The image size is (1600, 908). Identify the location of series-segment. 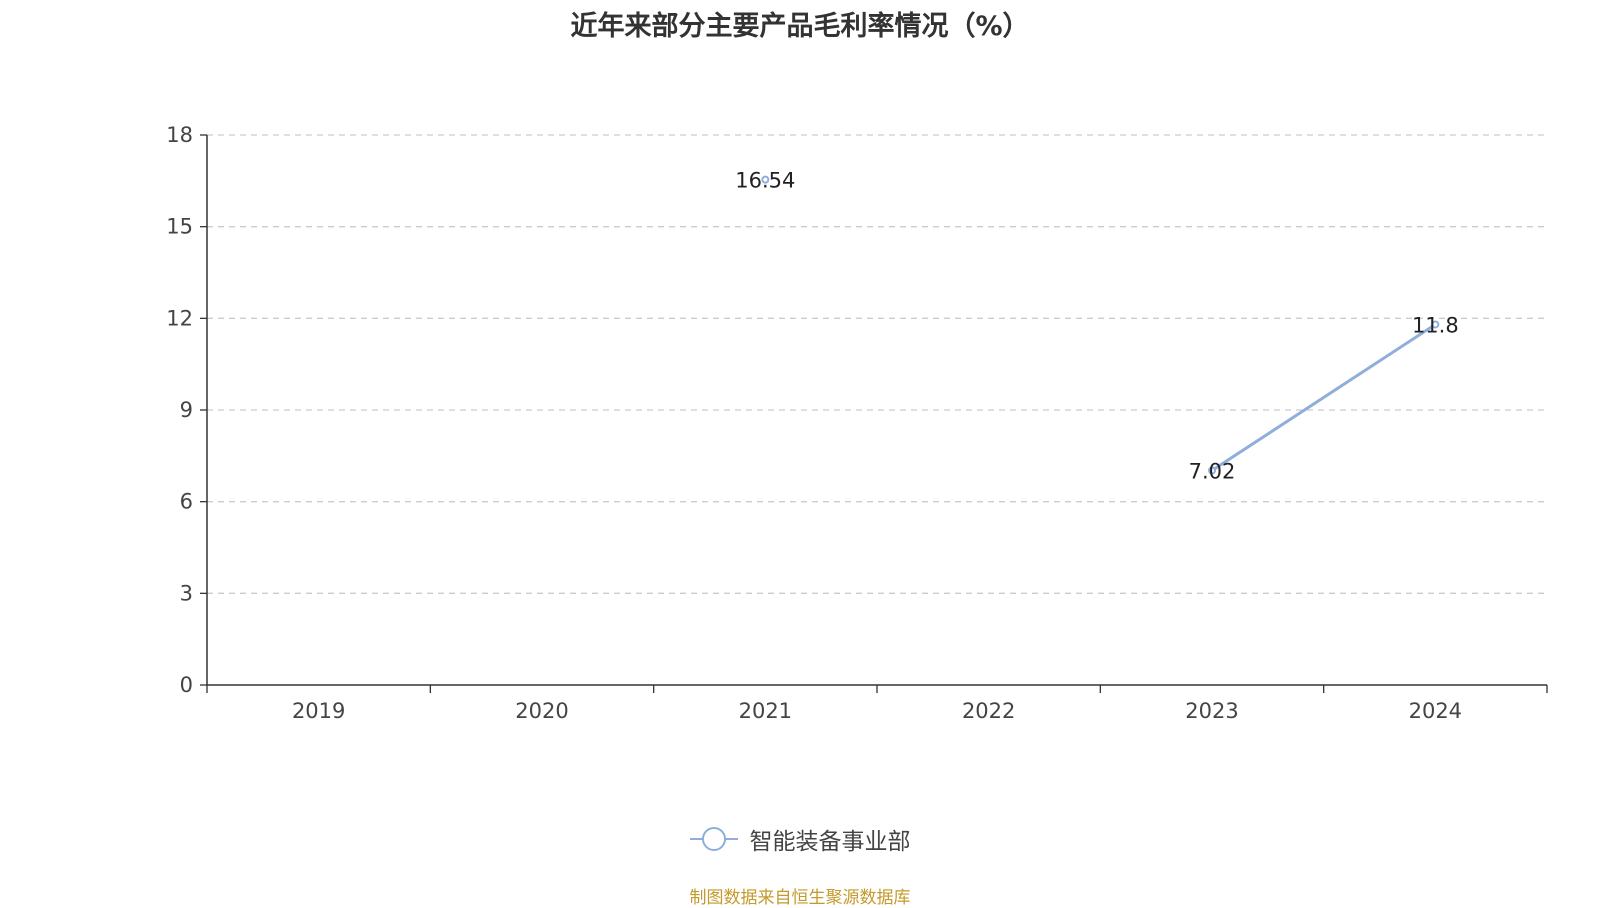
(1323, 397).